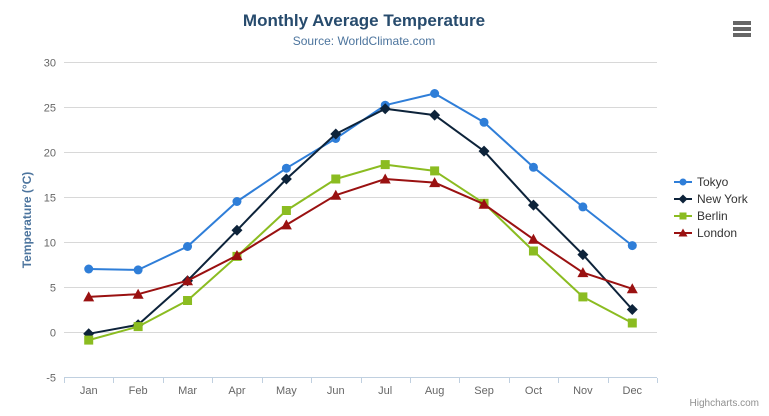  I want to click on legend-item-berlin: Berlin, so click(711, 215).